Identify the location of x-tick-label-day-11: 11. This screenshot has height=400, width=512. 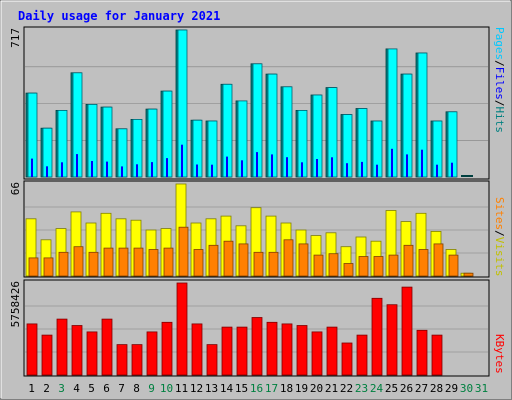
(181, 388).